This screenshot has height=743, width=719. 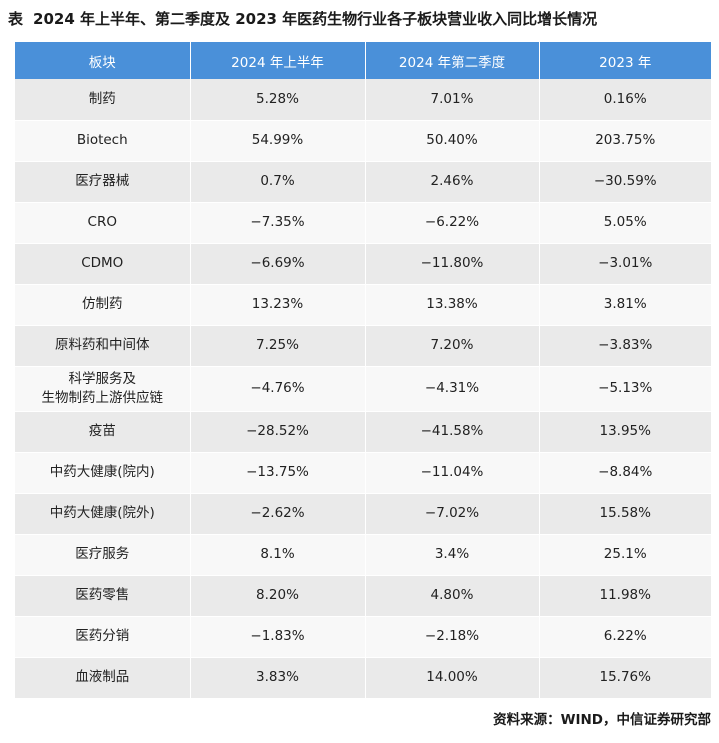 What do you see at coordinates (625, 141) in the screenshot?
I see `fy-2023-cell: 203.75%` at bounding box center [625, 141].